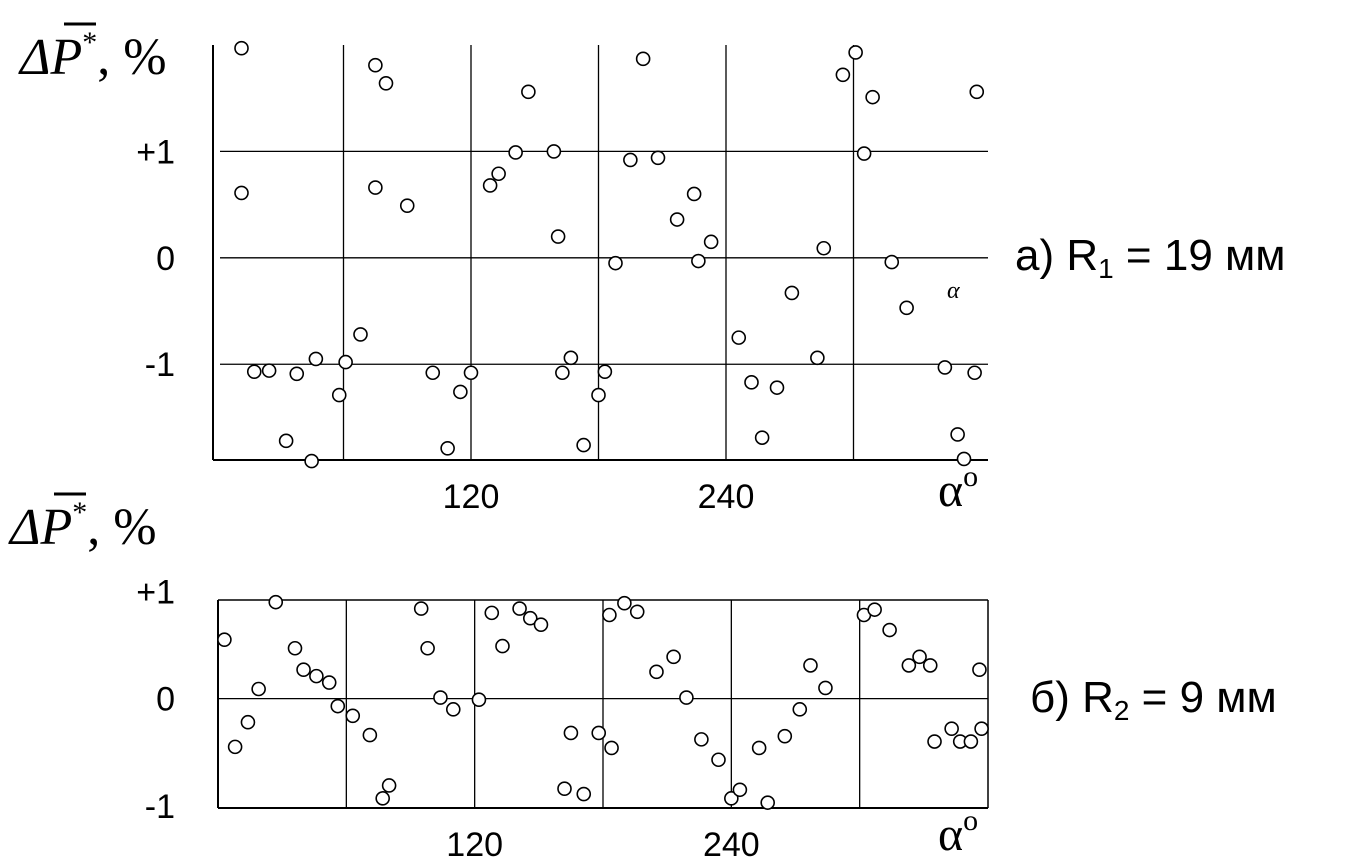 This screenshot has height=861, width=1355. I want to click on caption-rest: = 19 мм, so click(1200, 255).